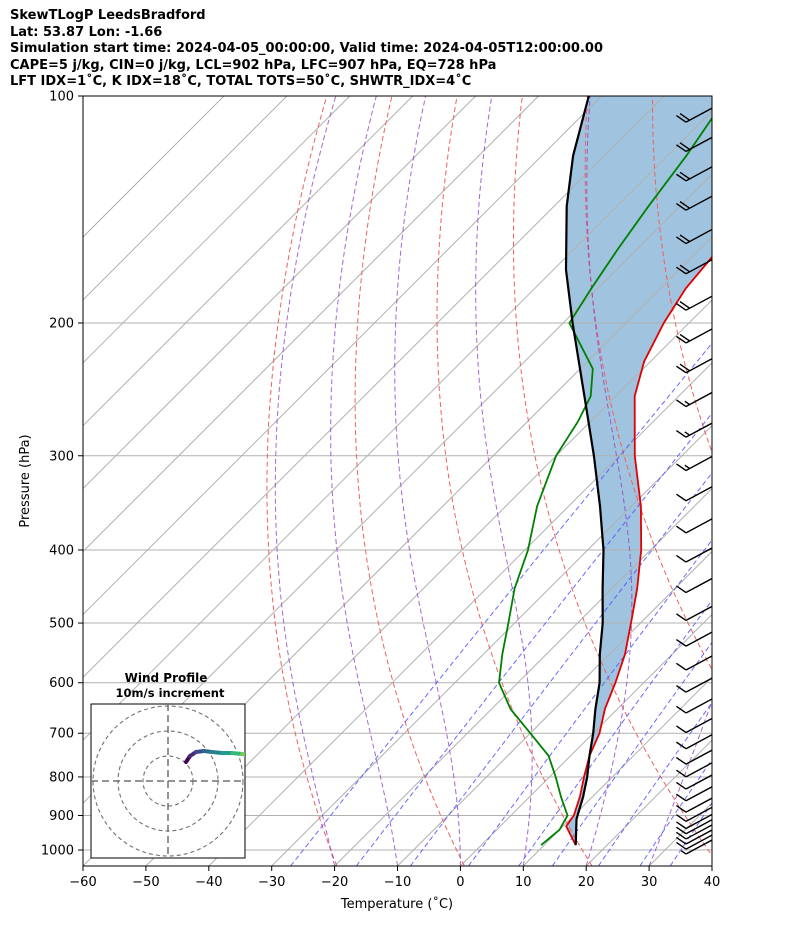 The width and height of the screenshot is (794, 937). Describe the element at coordinates (61, 624) in the screenshot. I see `y-tick-label: 500` at that location.